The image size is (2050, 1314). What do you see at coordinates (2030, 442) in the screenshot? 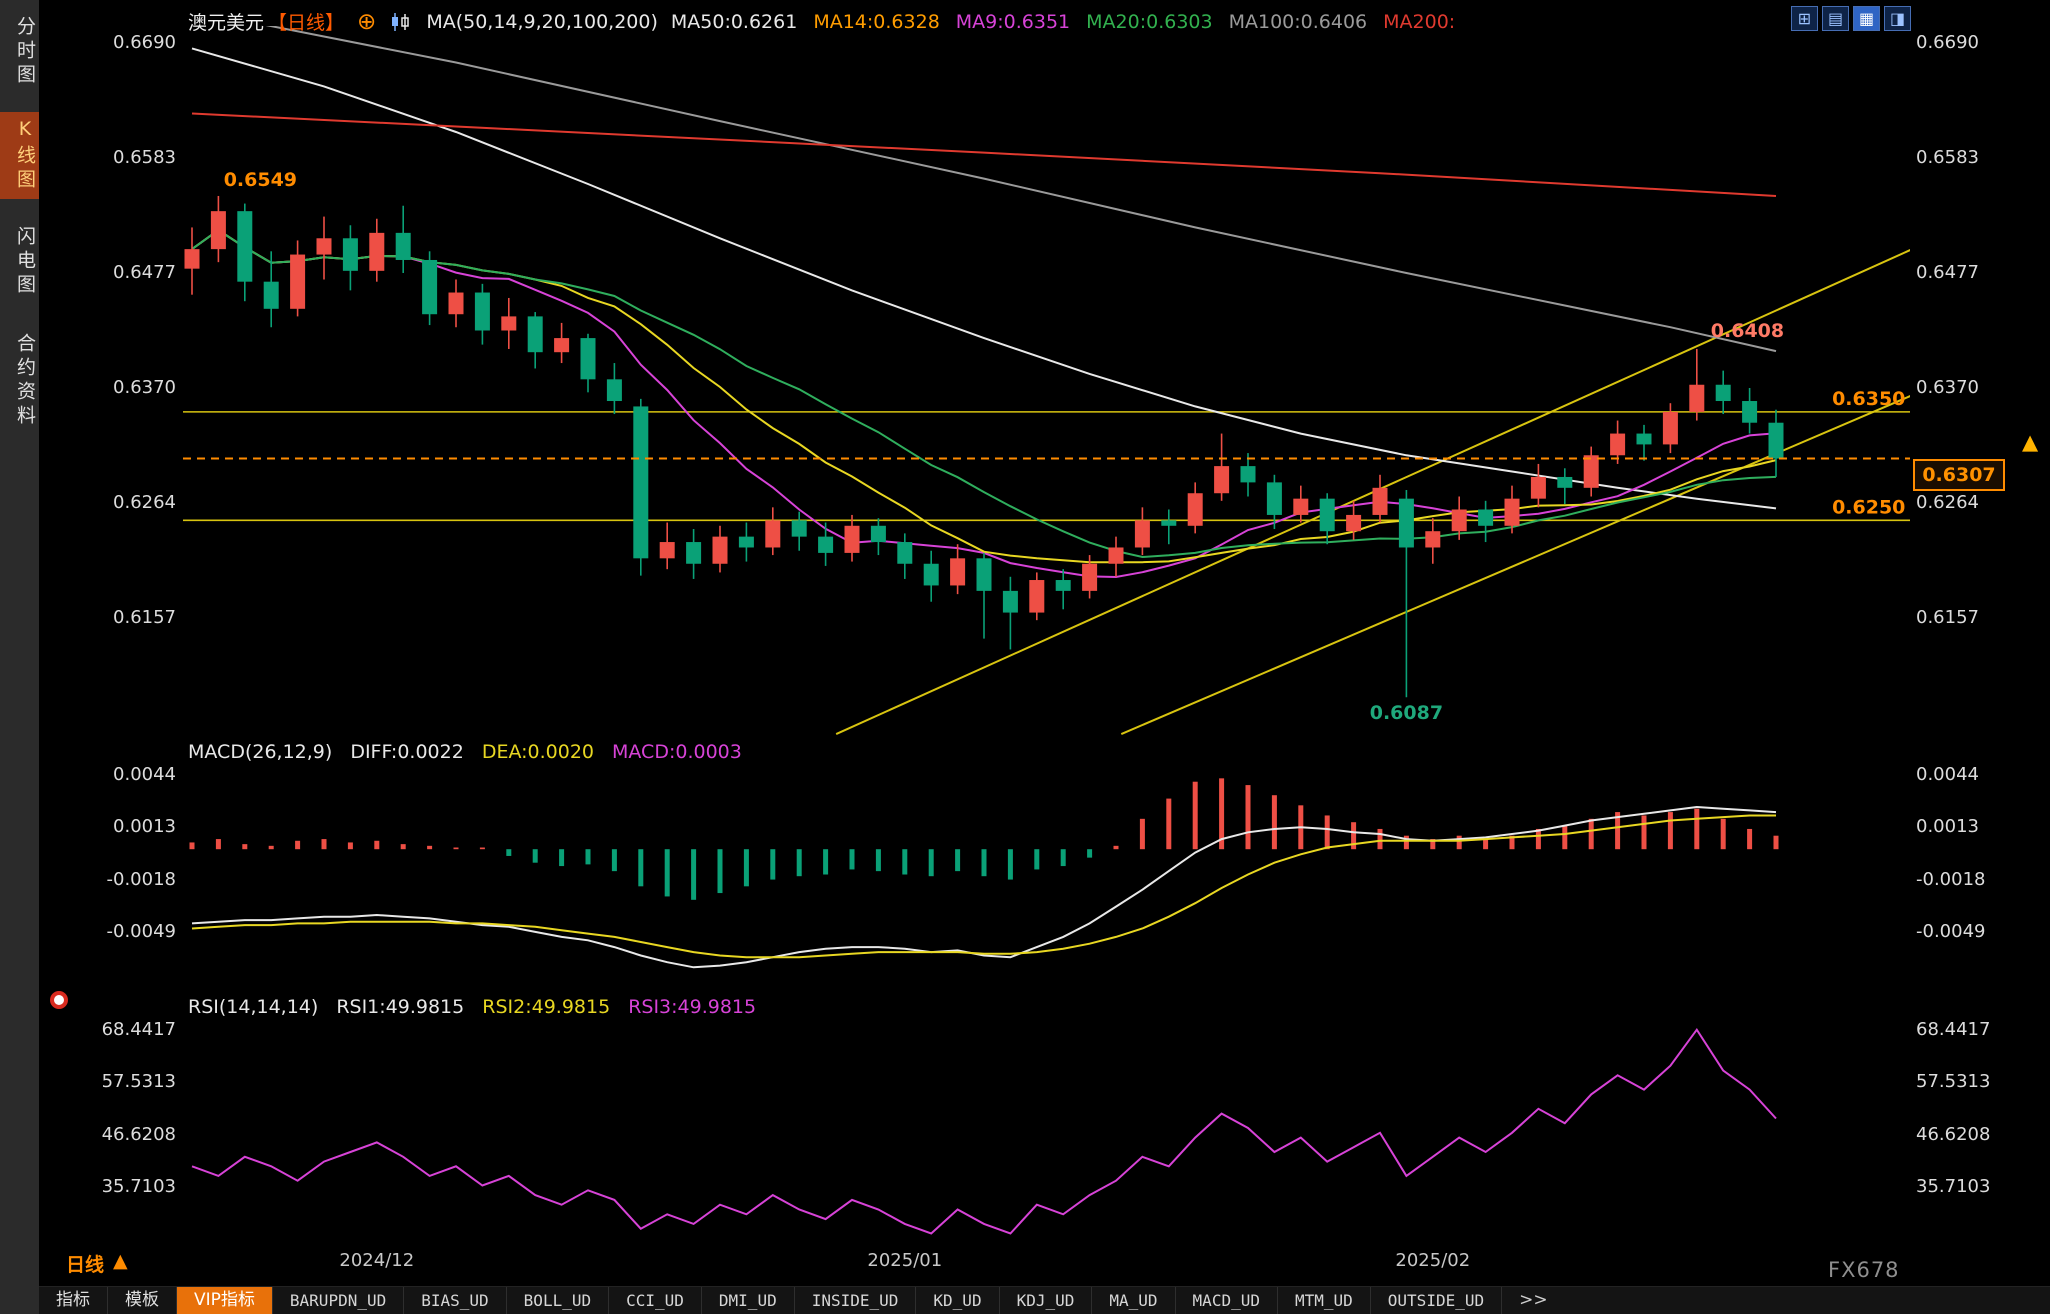
I see `price-up-arrow-icon: ▲` at bounding box center [2030, 442].